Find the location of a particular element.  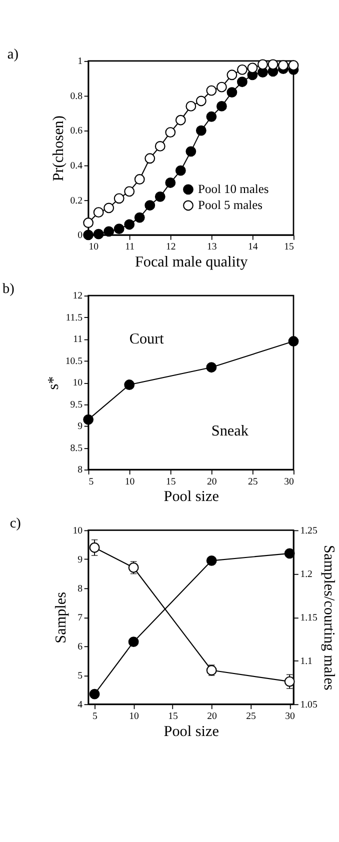

x-axis-title: Focal male quality is located at coordinates (191, 262).